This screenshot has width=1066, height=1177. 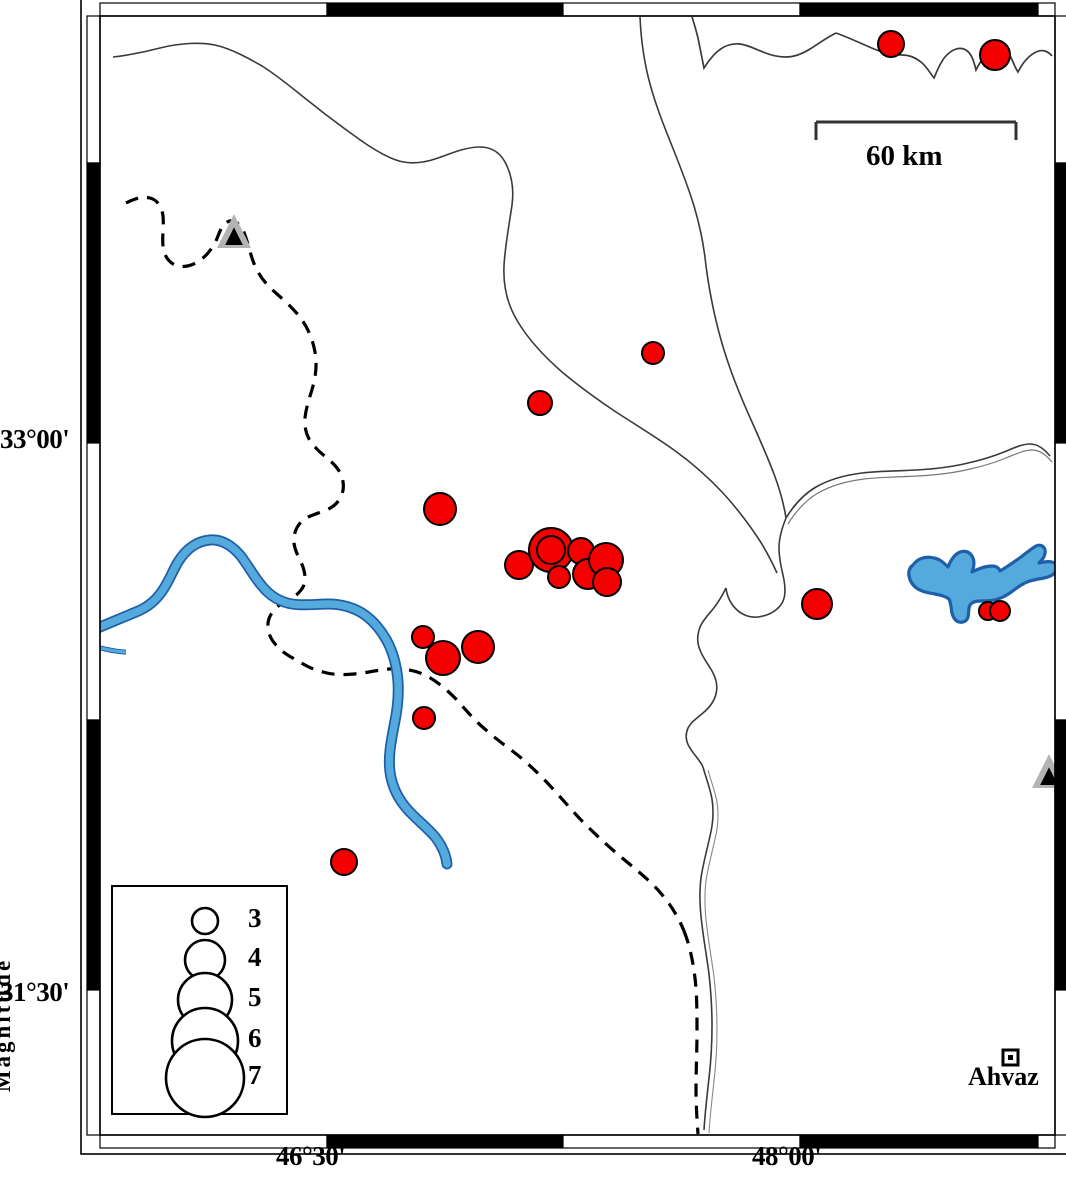 I want to click on scale-bar-label: 60 km, so click(x=904, y=156).